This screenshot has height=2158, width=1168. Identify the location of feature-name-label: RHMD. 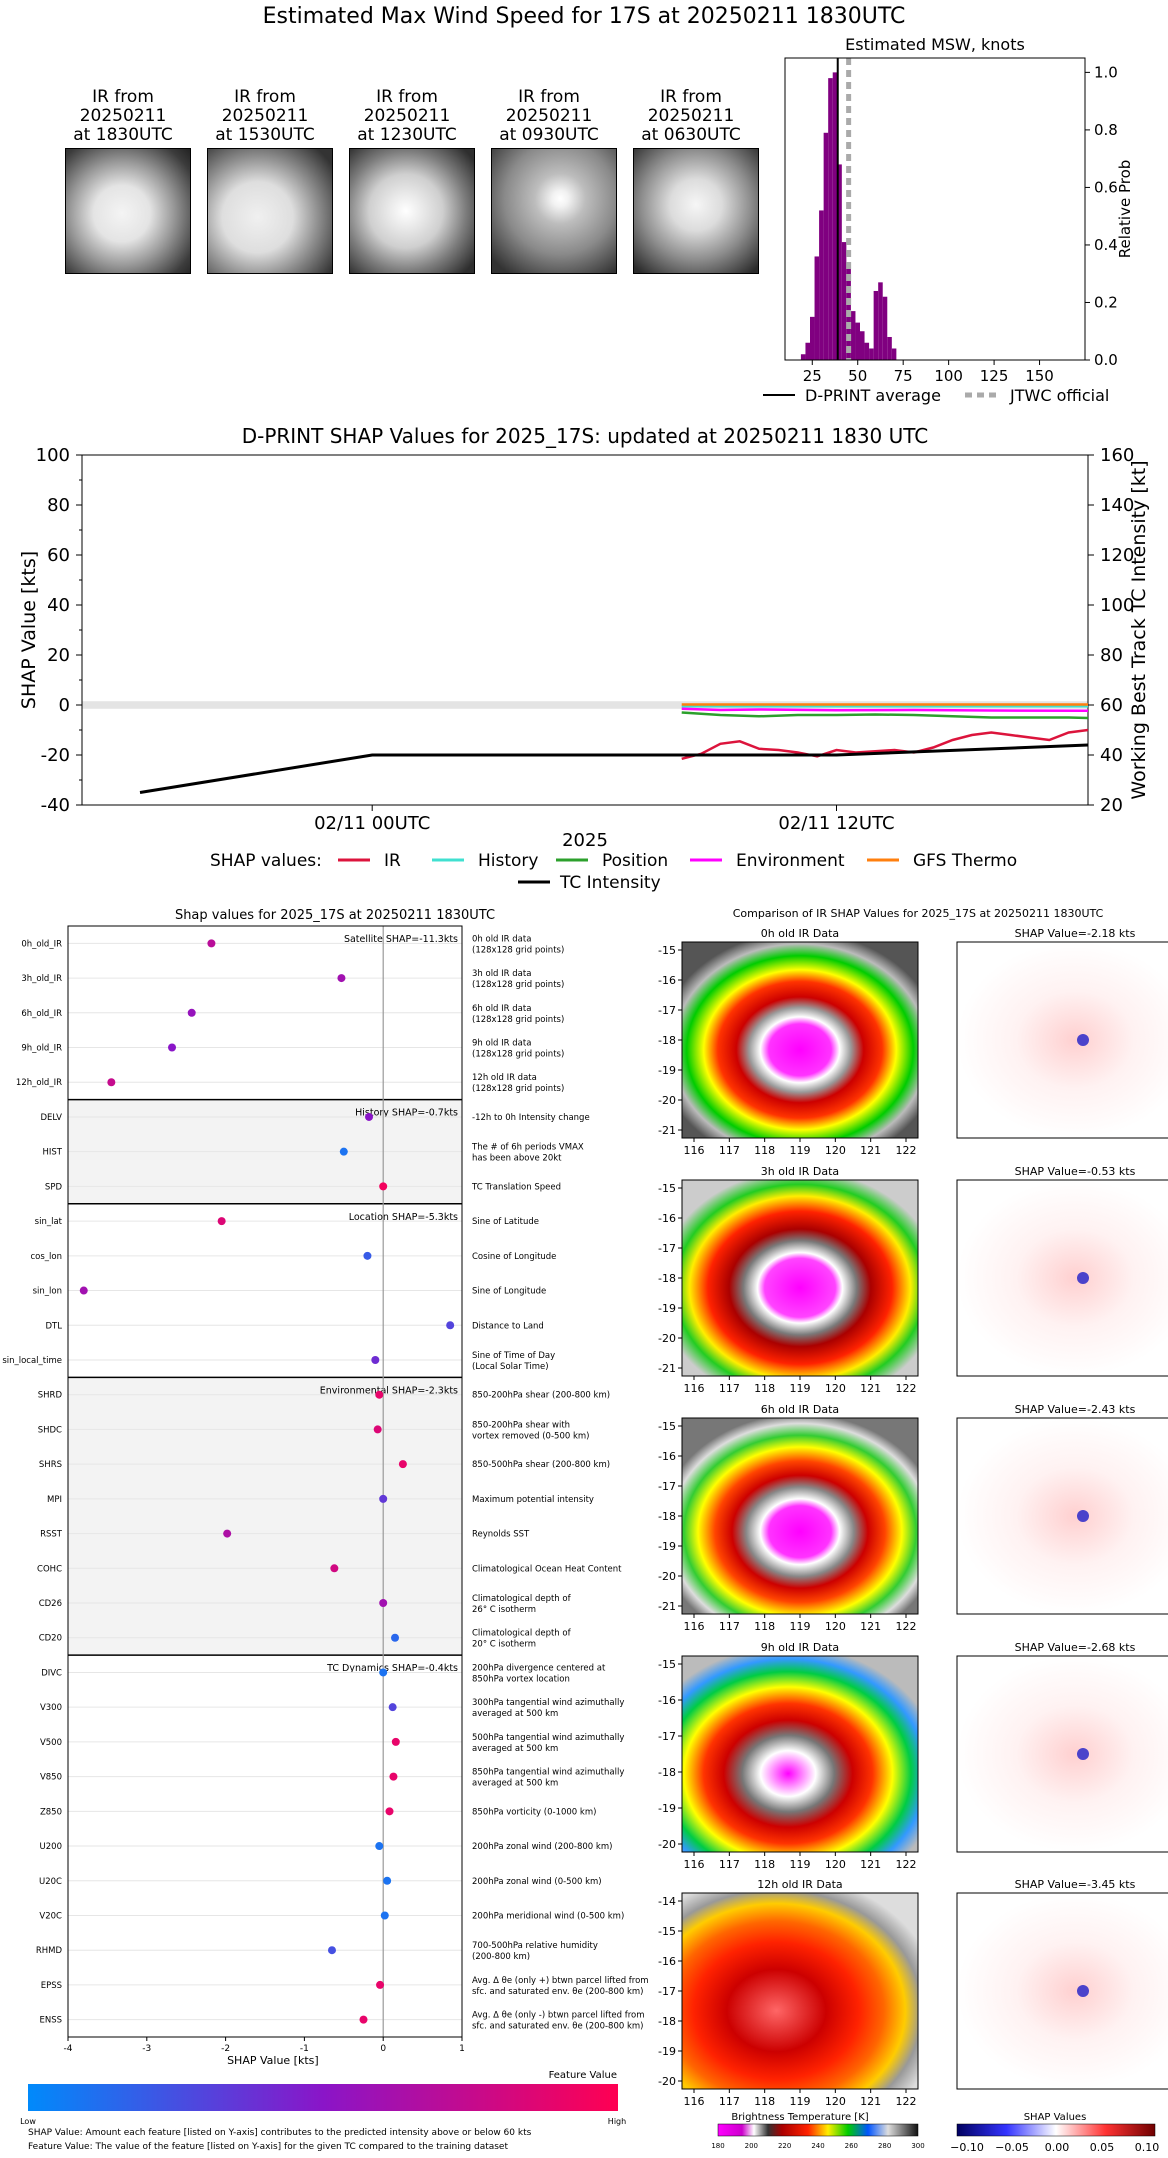
(49, 1951).